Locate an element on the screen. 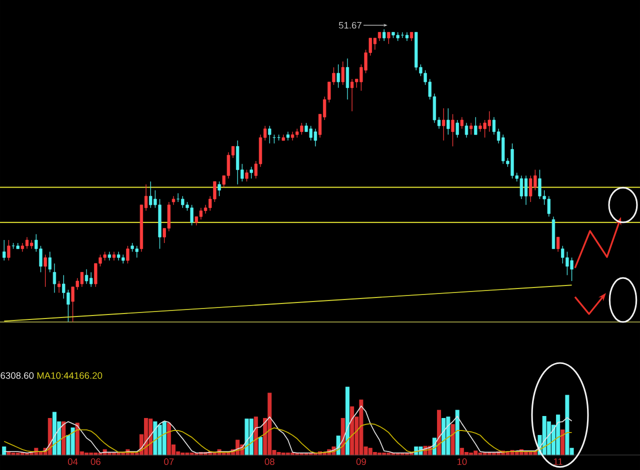 This screenshot has width=640, height=470. x-tick-label: 10 is located at coordinates (462, 461).